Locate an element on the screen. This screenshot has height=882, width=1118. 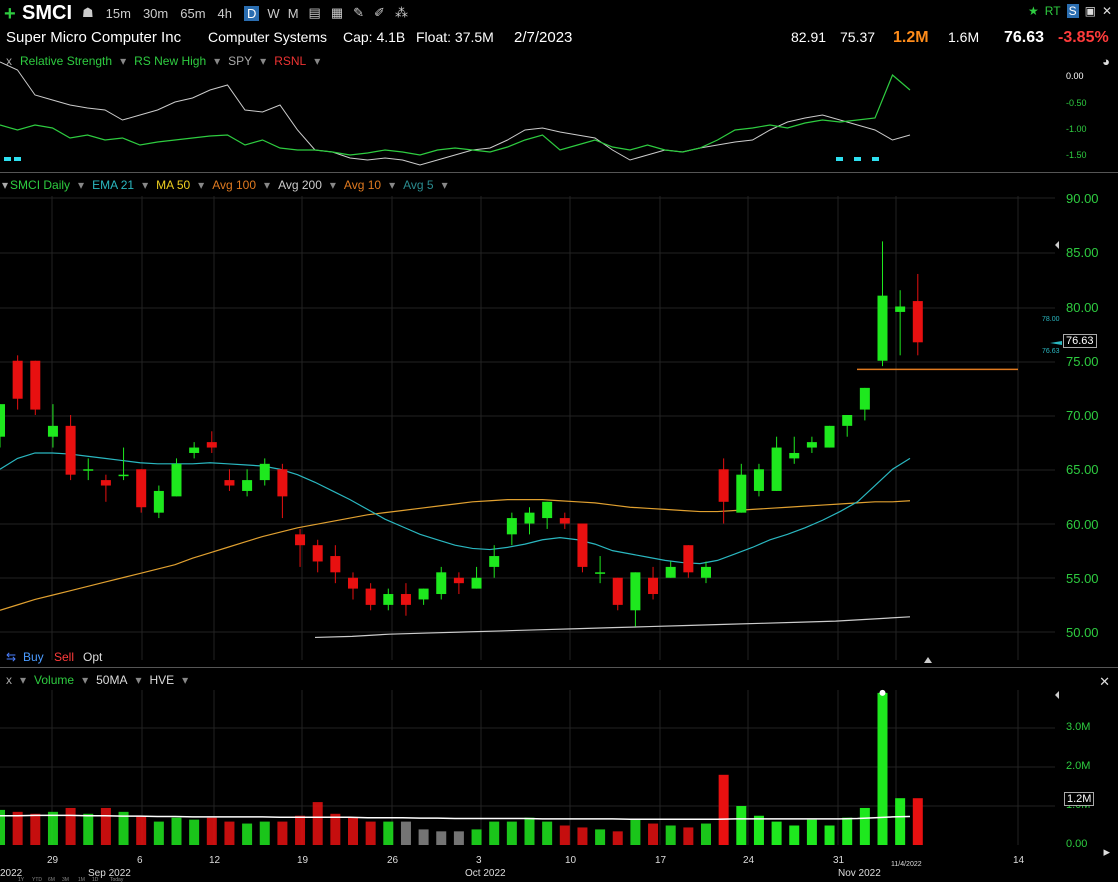
x-tick-label: 31 is located at coordinates (839, 860).